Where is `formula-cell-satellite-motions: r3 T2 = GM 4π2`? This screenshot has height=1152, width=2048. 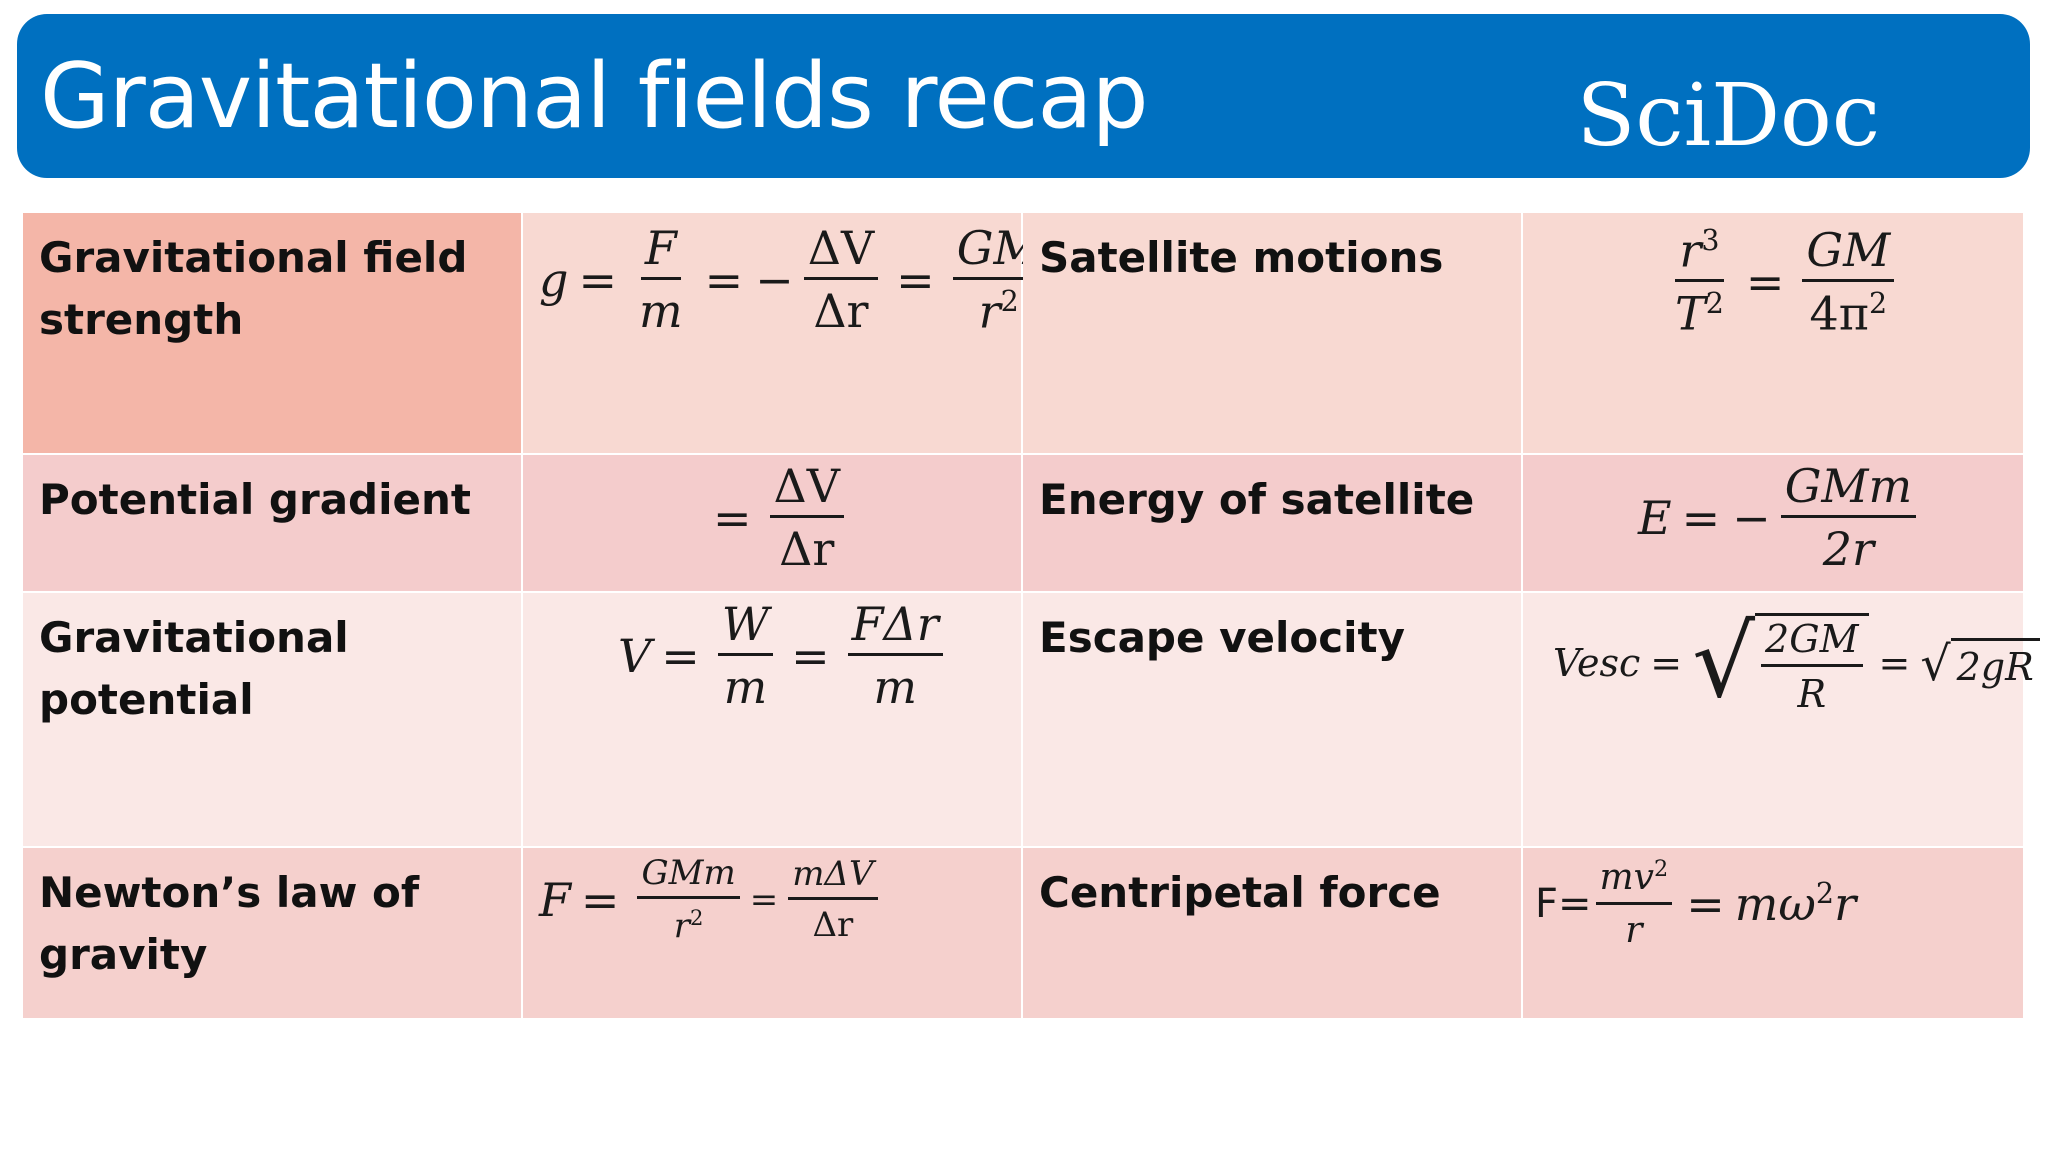
formula-cell-satellite-motions: r3 T2 = GM 4π2 is located at coordinates (1773, 334).